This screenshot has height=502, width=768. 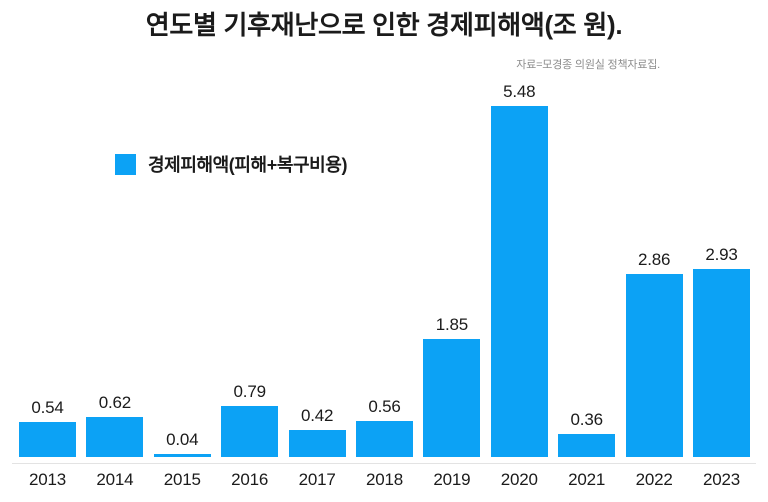 What do you see at coordinates (721, 479) in the screenshot?
I see `x-axis-tick-label: 2023` at bounding box center [721, 479].